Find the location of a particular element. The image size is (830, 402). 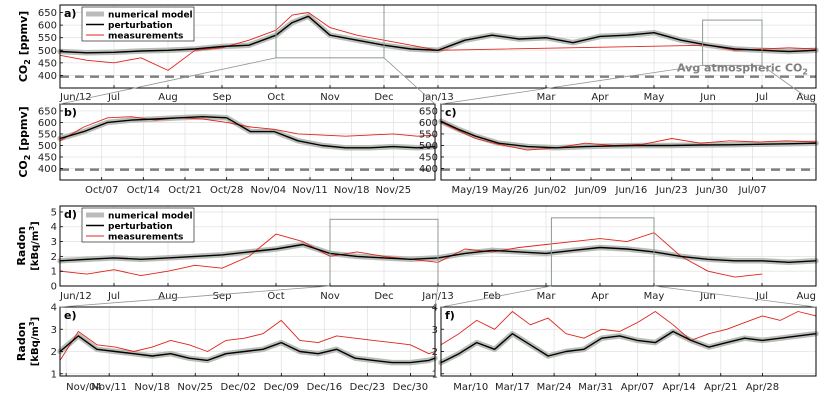

axes-frame is located at coordinates (247, 341).